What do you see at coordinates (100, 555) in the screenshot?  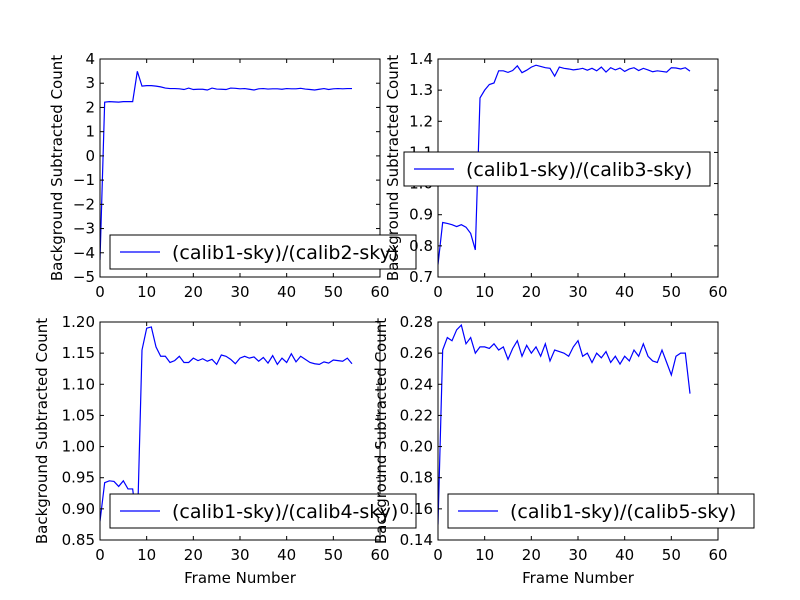 I see `chart3-x-tick-label: 0` at bounding box center [100, 555].